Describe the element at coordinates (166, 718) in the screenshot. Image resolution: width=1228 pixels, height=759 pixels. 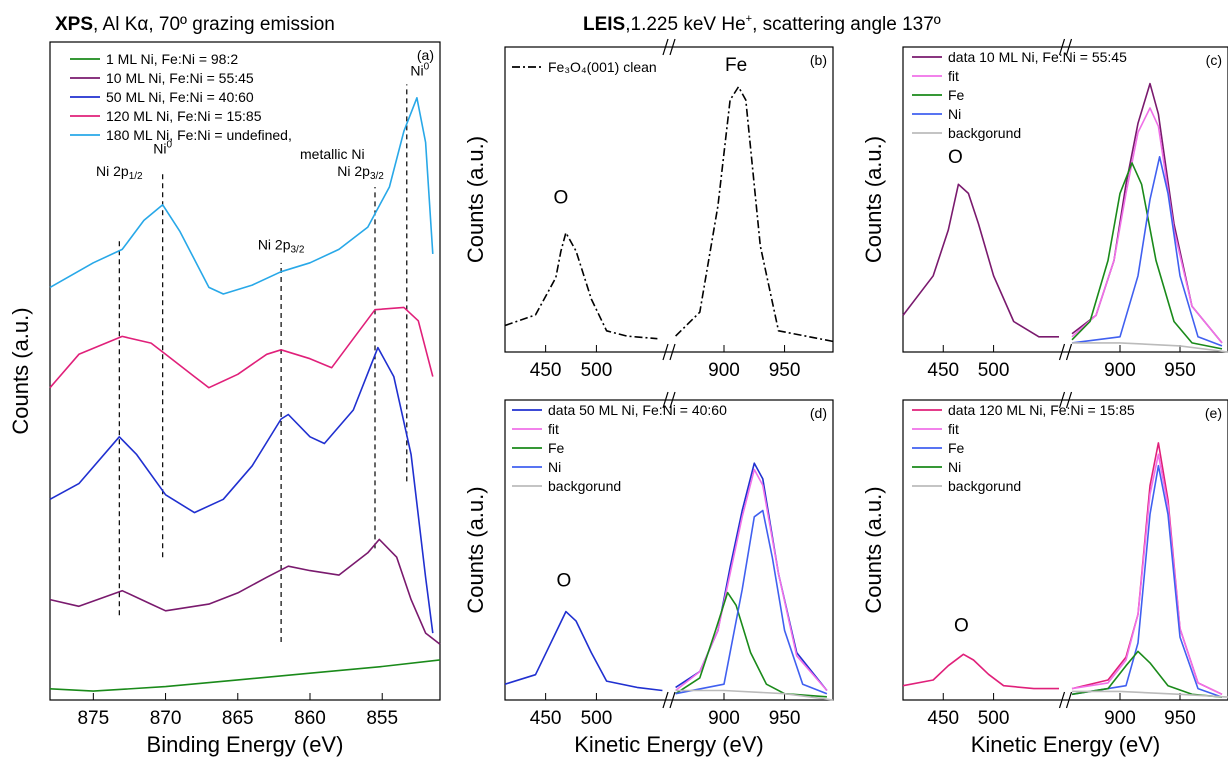
I see `x-tick-label: 870` at that location.